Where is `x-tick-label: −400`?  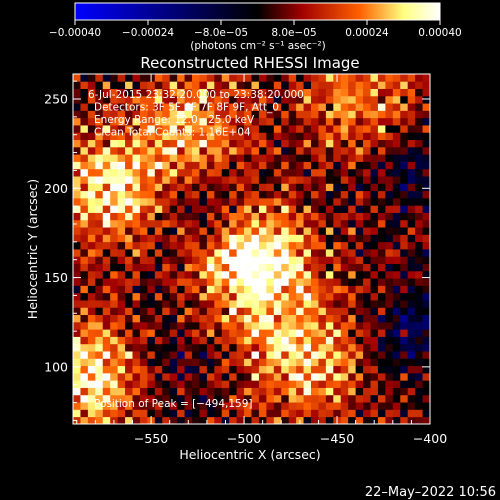 x-tick-label: −400 is located at coordinates (430, 438).